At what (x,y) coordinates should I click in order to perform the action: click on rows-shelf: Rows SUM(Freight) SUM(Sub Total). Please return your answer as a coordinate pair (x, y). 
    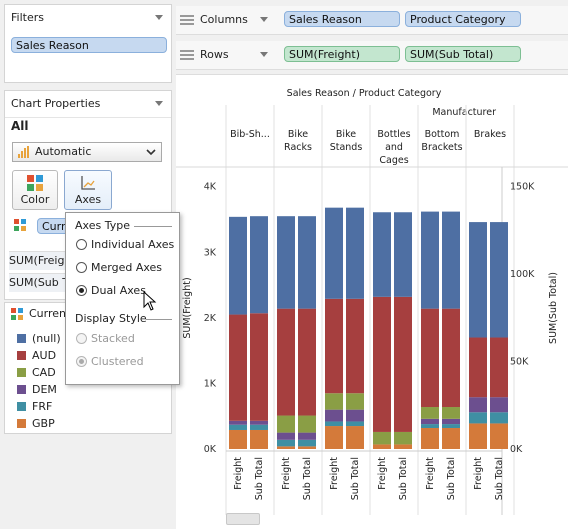
    Looking at the image, I should click on (372, 55).